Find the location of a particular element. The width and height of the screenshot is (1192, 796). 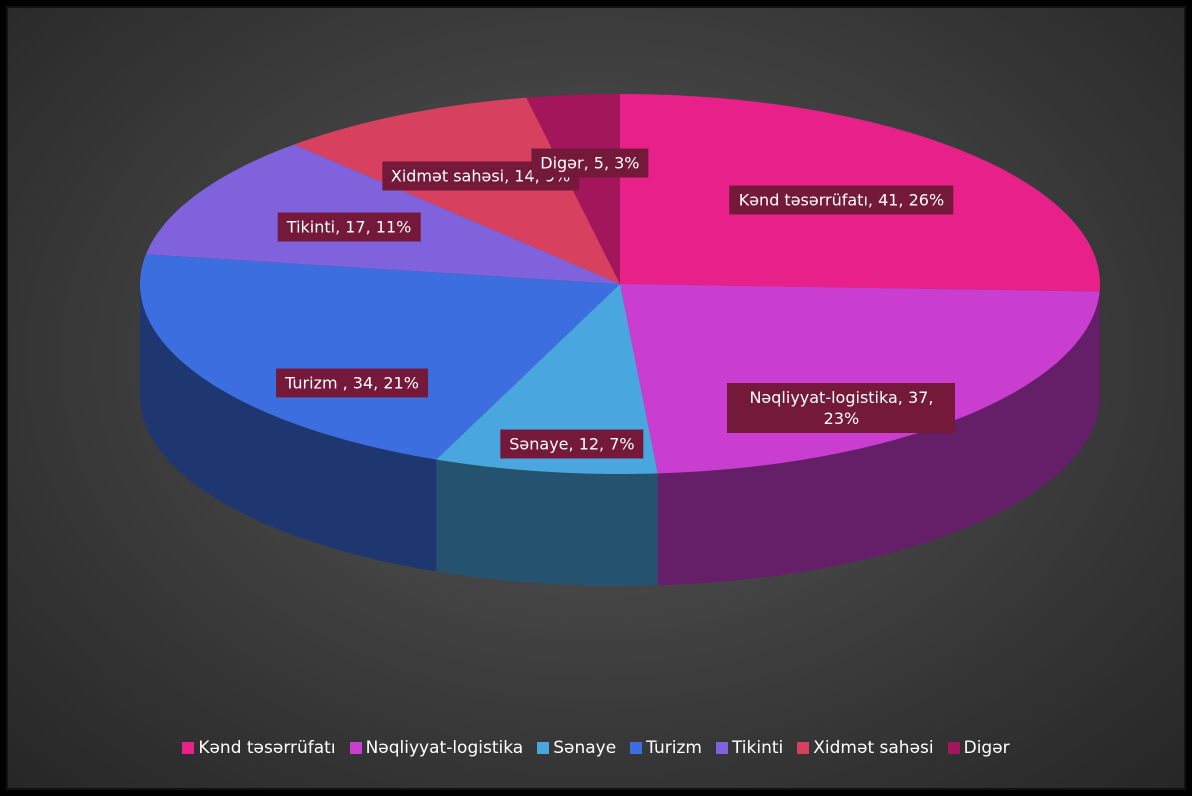

data-label: Sənaye, 12, 7% is located at coordinates (572, 444).